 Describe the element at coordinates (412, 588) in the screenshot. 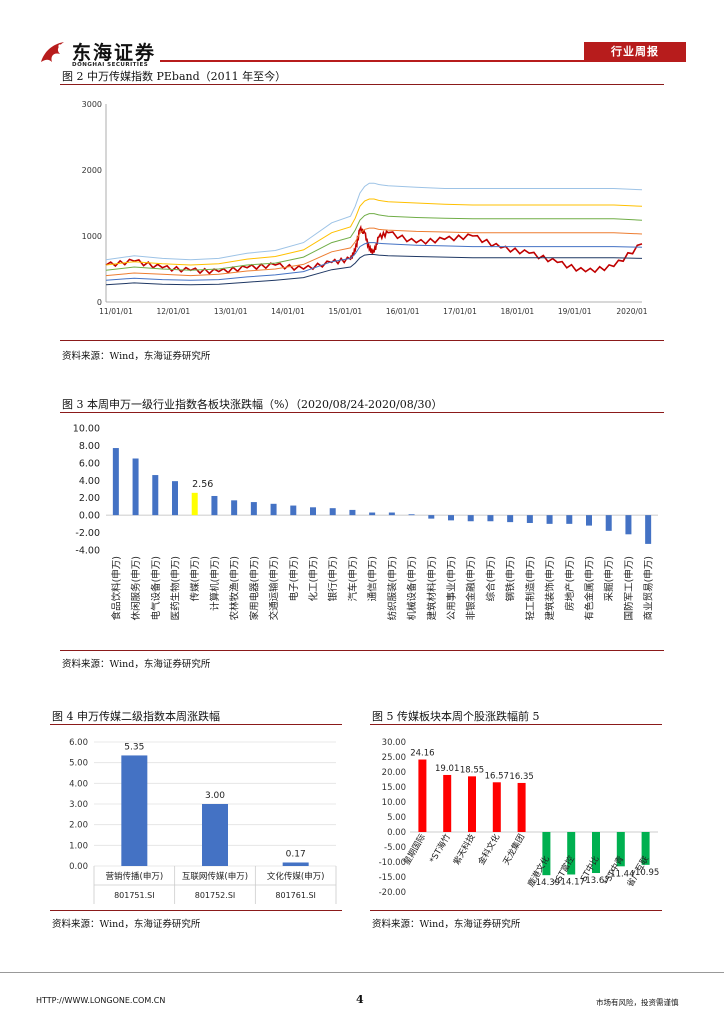

I see `category-label: 机械设备(申万)` at that location.